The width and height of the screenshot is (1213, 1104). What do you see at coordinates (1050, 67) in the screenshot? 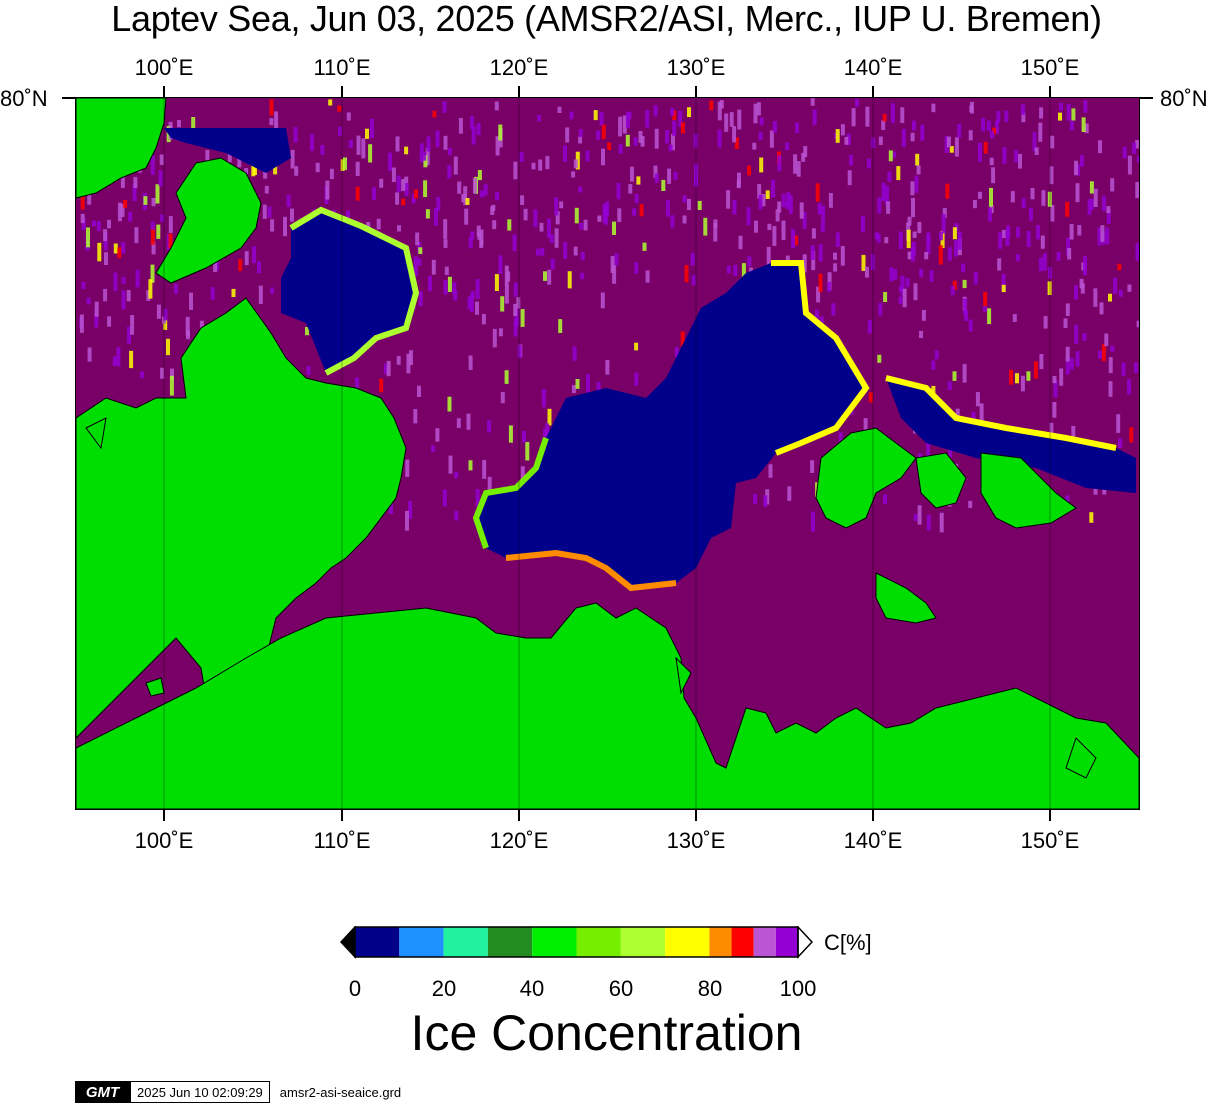
I see `lon-label-top-150: 150˚E` at bounding box center [1050, 67].